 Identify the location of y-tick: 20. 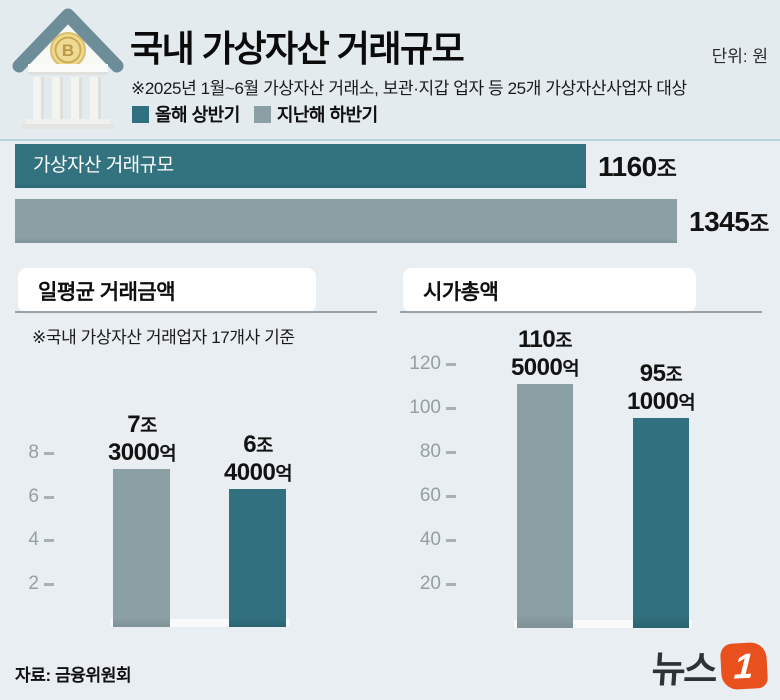
(431, 584).